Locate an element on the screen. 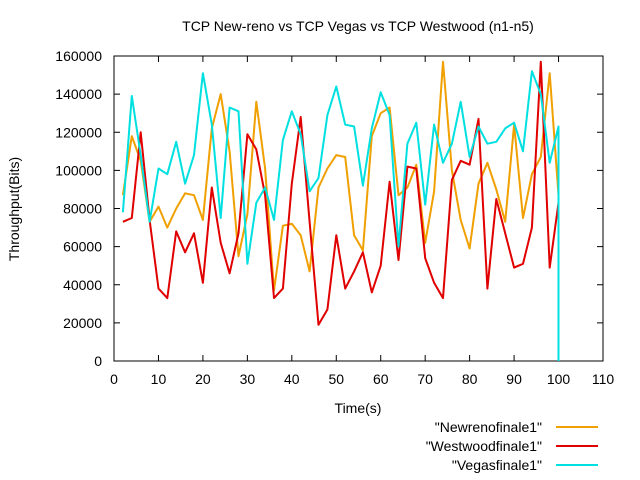 Image resolution: width=640 pixels, height=480 pixels. x-tick-label: 50 is located at coordinates (336, 379).